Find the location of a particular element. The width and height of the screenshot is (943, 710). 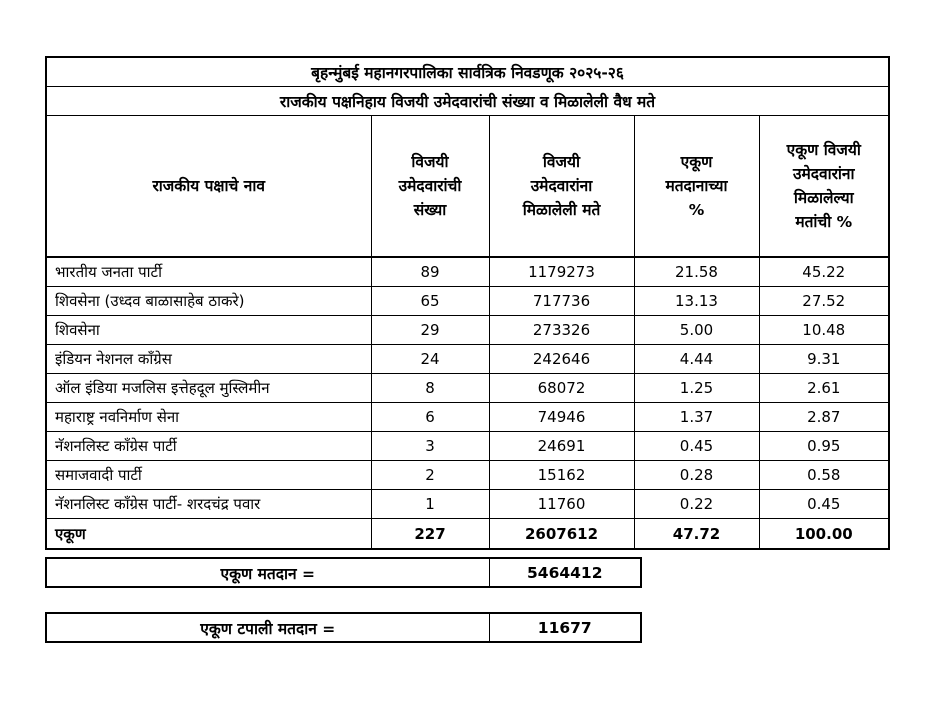

total-pct-total-cell: 47.72 is located at coordinates (696, 534).